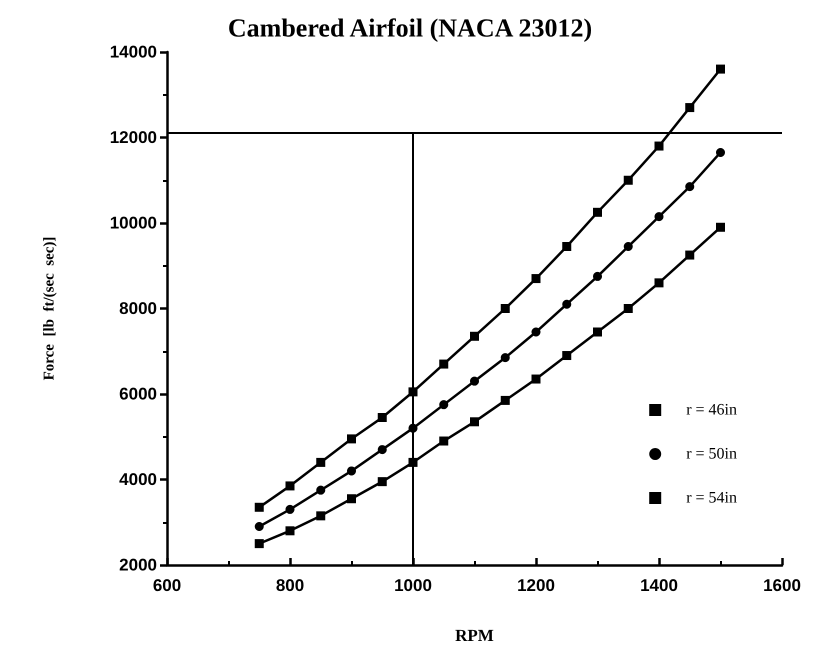 This screenshot has width=820, height=669. What do you see at coordinates (167, 585) in the screenshot?
I see `x-tick-label: 600` at bounding box center [167, 585].